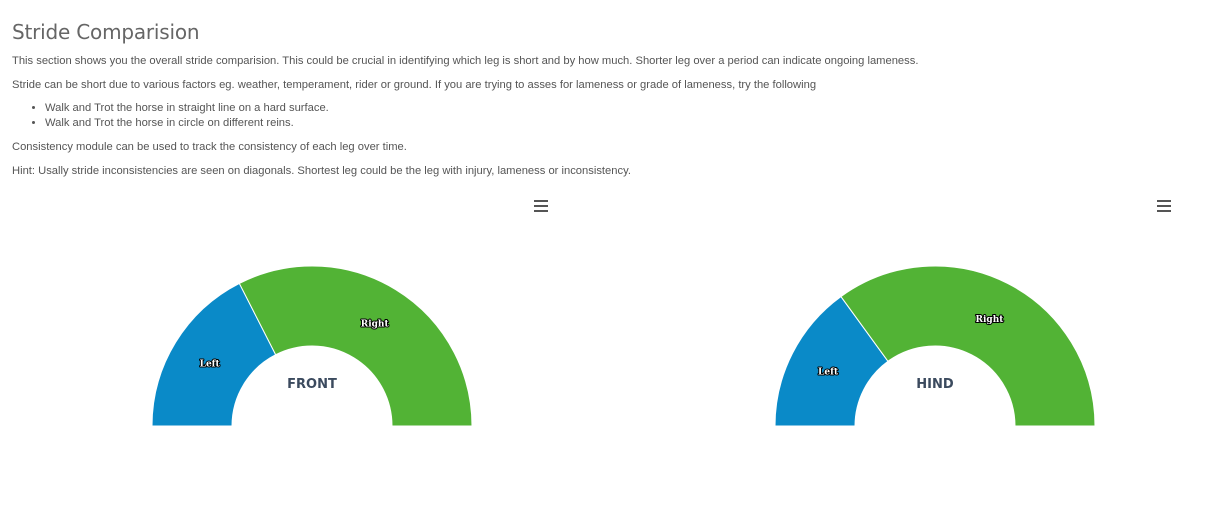 The image size is (1232, 510). Describe the element at coordinates (214, 354) in the screenshot. I see `slice-left` at that location.